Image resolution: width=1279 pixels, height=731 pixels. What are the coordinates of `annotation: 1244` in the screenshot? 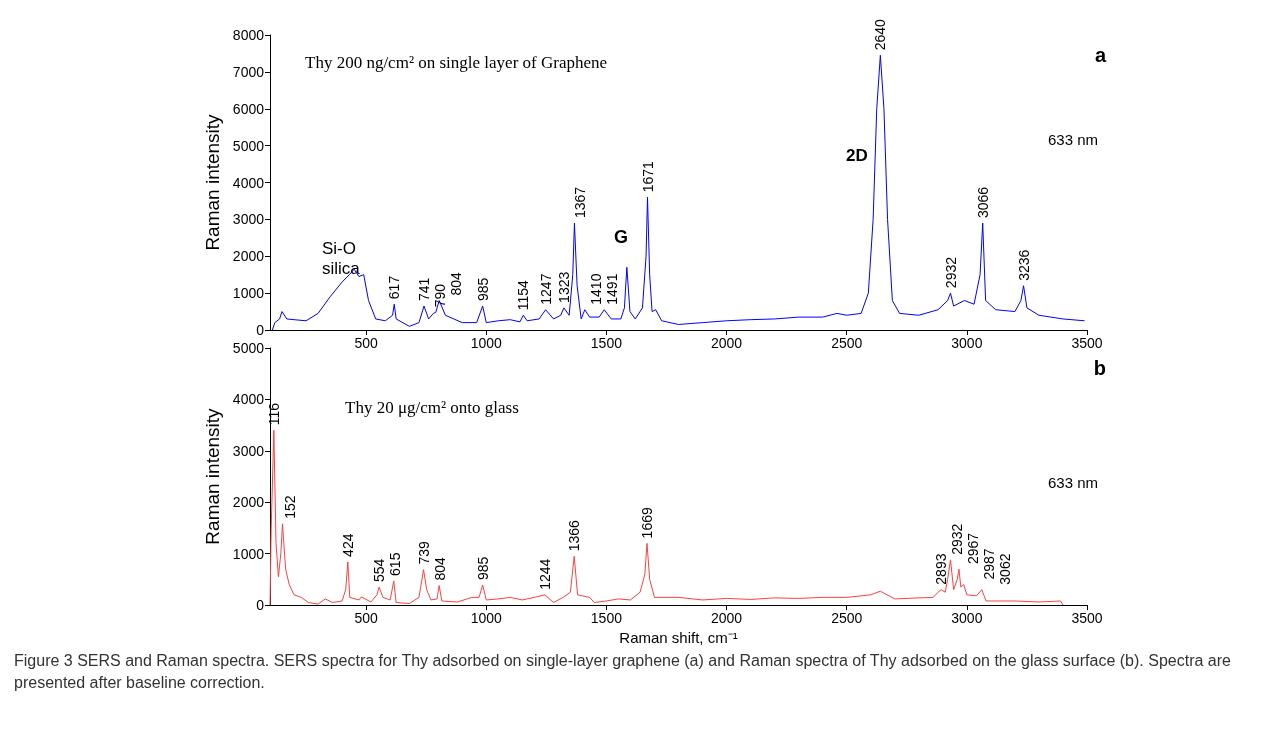 It's located at (544, 574).